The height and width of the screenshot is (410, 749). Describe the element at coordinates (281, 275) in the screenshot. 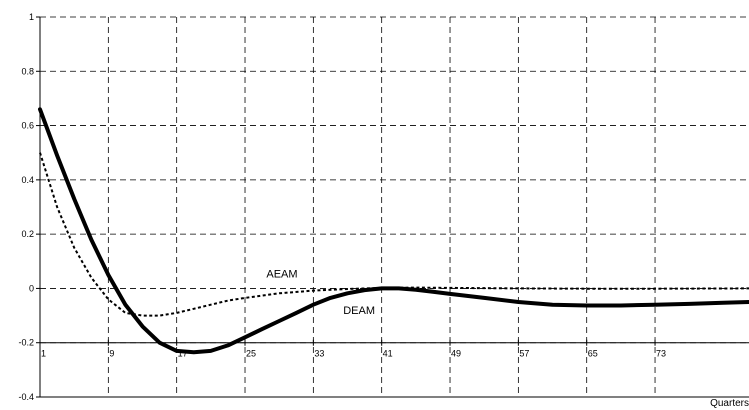

I see `series-label-aeam: AEAM` at that location.